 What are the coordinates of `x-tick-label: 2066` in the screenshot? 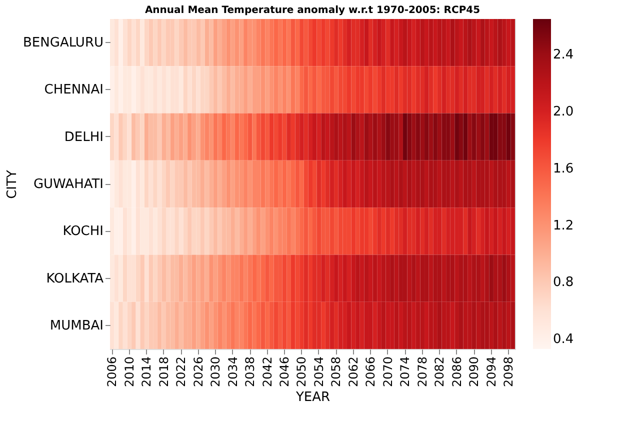 It's located at (371, 372).